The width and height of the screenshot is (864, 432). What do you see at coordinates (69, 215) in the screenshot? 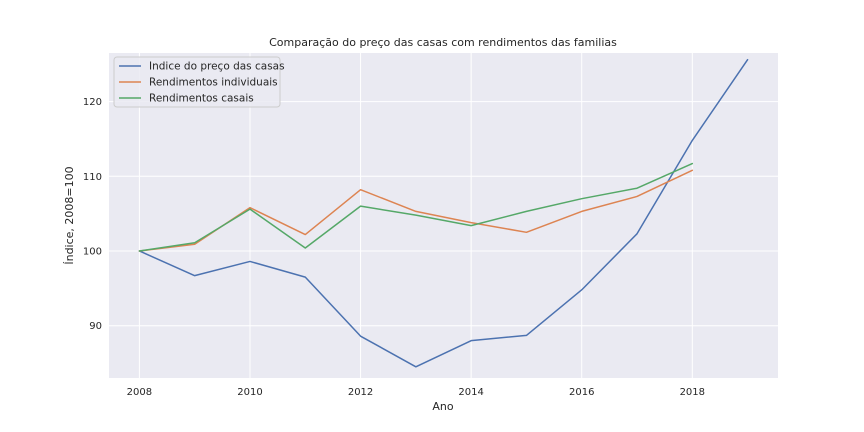
I see `y-axis-label: Índice, 2008=100` at bounding box center [69, 215].